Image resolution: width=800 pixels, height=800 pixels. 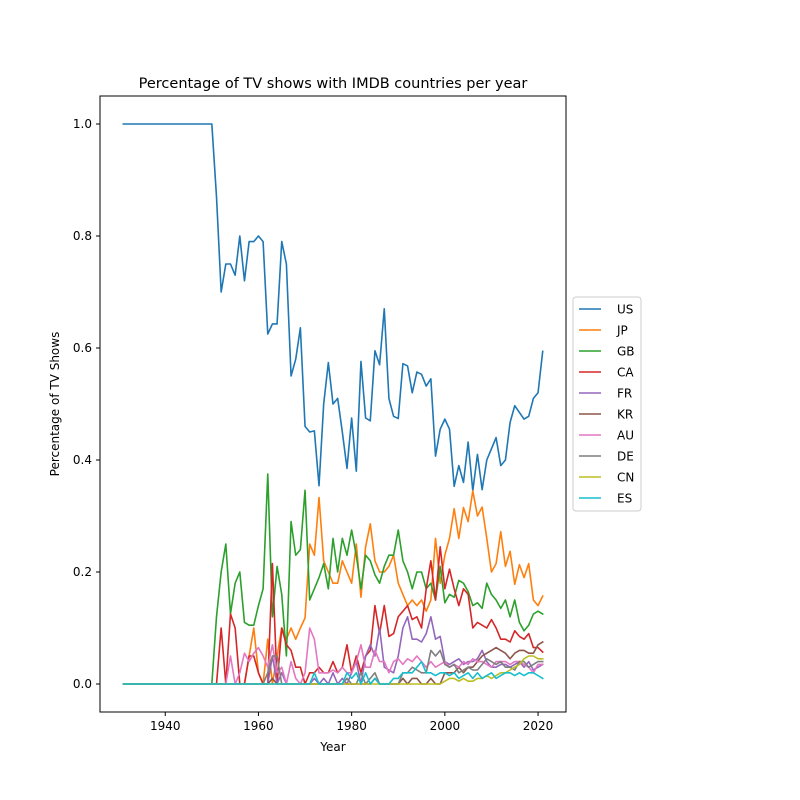 I want to click on x-axis-title: Year, so click(x=332, y=747).